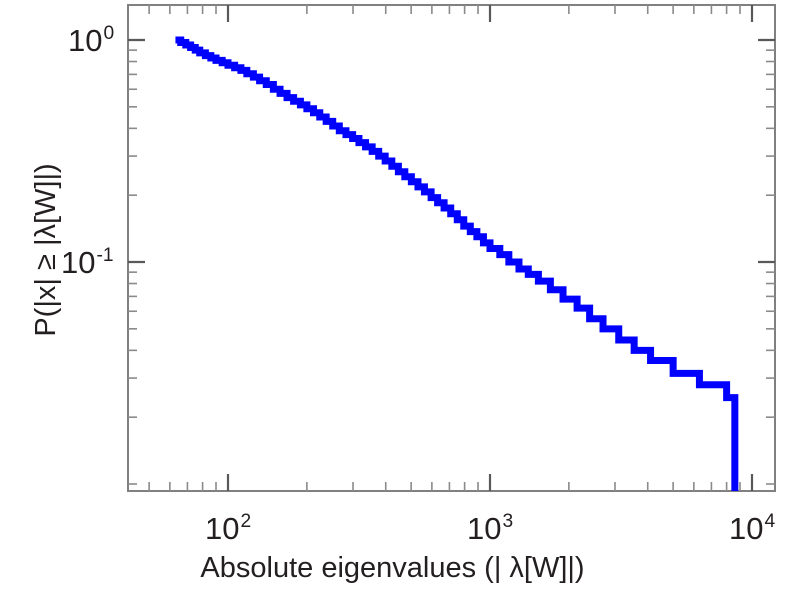 The width and height of the screenshot is (785, 600). What do you see at coordinates (451, 13) in the screenshot?
I see `x-axis-ticks-top` at bounding box center [451, 13].